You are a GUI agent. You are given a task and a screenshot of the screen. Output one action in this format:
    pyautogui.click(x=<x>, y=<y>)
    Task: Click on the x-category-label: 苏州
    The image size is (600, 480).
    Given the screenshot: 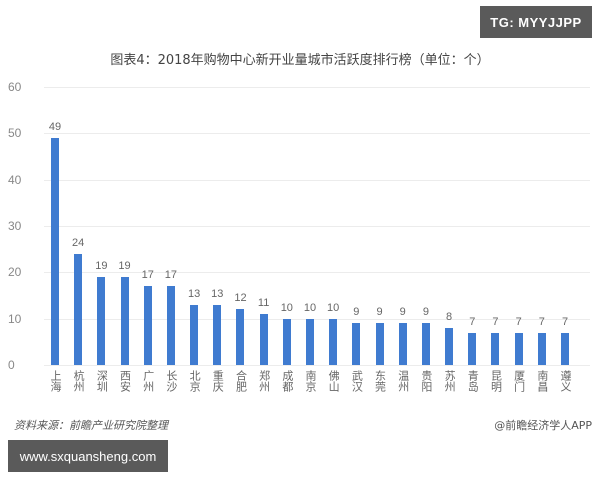 What is the action you would take?
    pyautogui.click(x=450, y=381)
    